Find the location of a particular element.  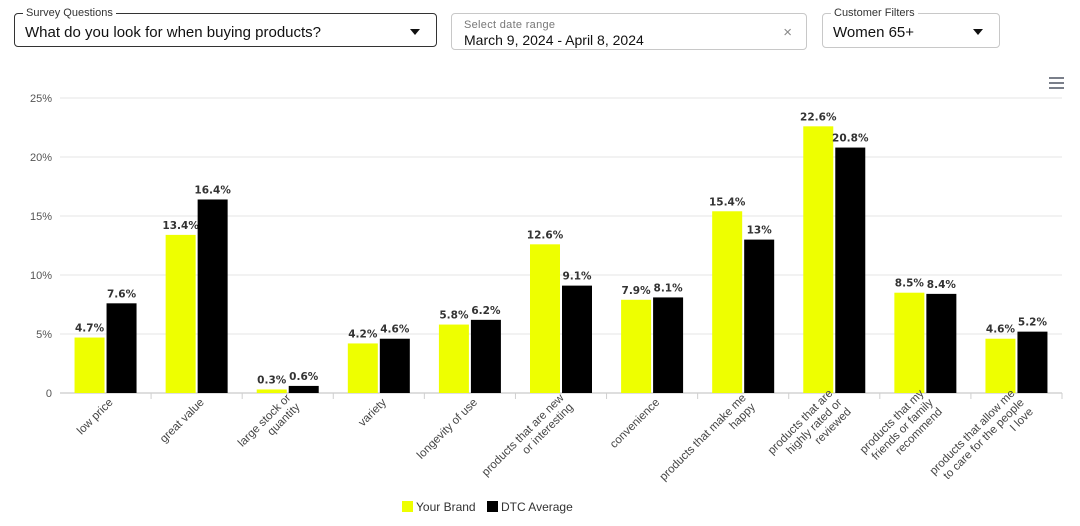

data-label: 0.6% is located at coordinates (304, 377).